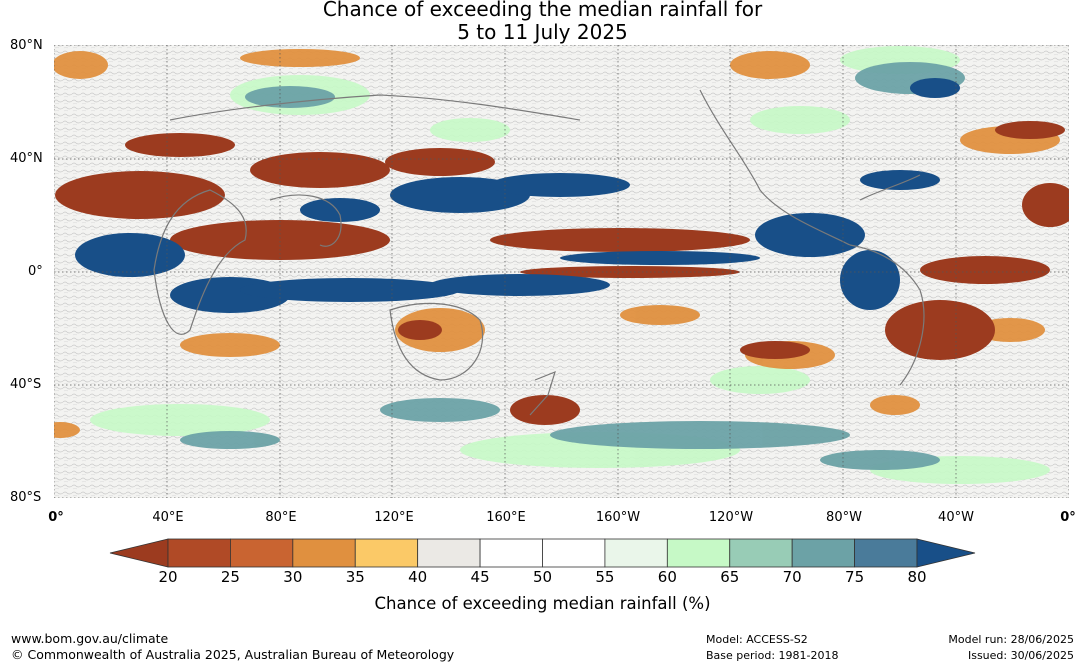 The image size is (1085, 667). I want to click on colorbar-tick-label: 70, so click(792, 577).